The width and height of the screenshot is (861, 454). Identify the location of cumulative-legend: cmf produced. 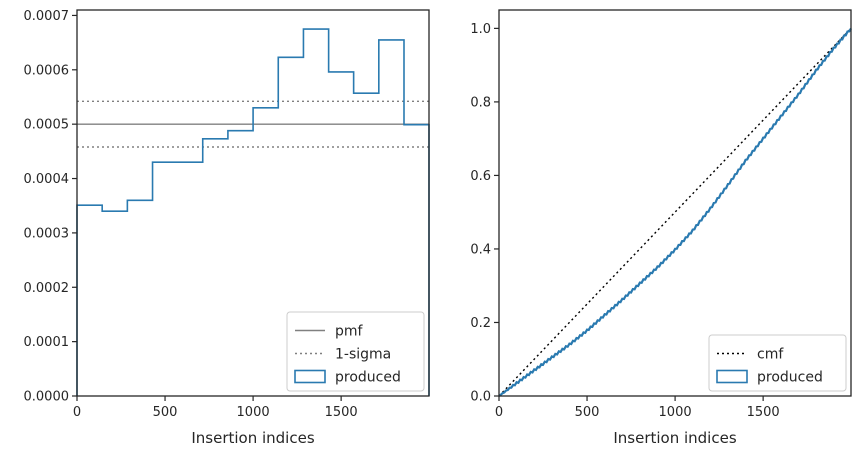
(777, 363).